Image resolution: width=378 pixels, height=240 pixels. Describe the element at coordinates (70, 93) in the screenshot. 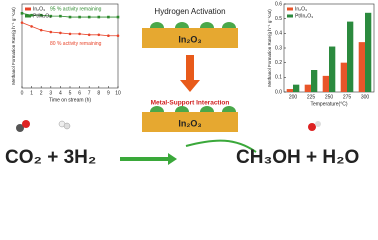

I see `x-tick-label: 5` at that location.